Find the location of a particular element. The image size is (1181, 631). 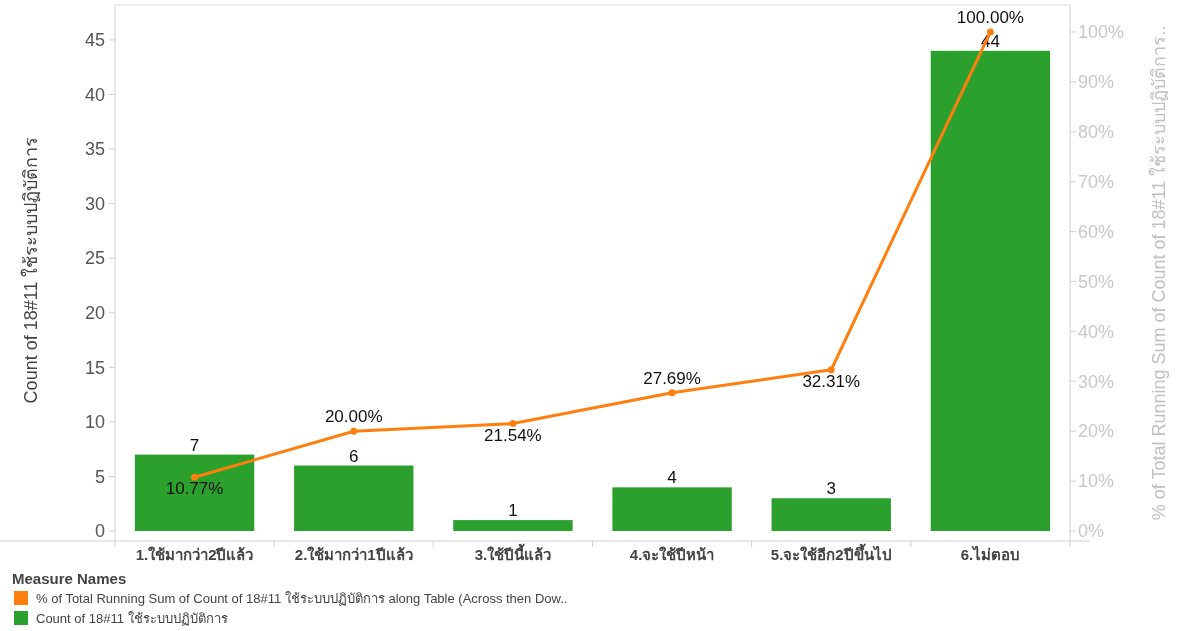

data-label: 7 is located at coordinates (194, 445).